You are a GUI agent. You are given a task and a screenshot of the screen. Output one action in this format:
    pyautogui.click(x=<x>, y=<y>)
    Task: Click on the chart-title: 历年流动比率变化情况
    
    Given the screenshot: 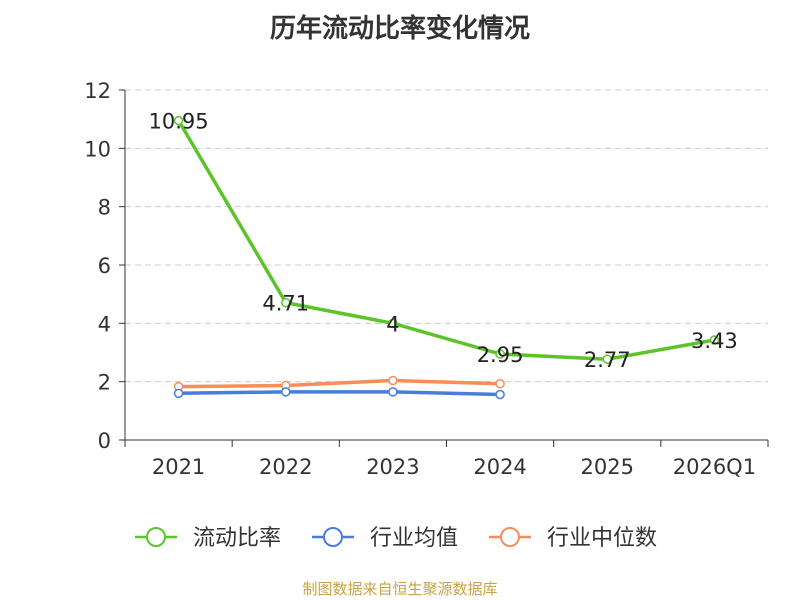 What is the action you would take?
    pyautogui.click(x=399, y=29)
    